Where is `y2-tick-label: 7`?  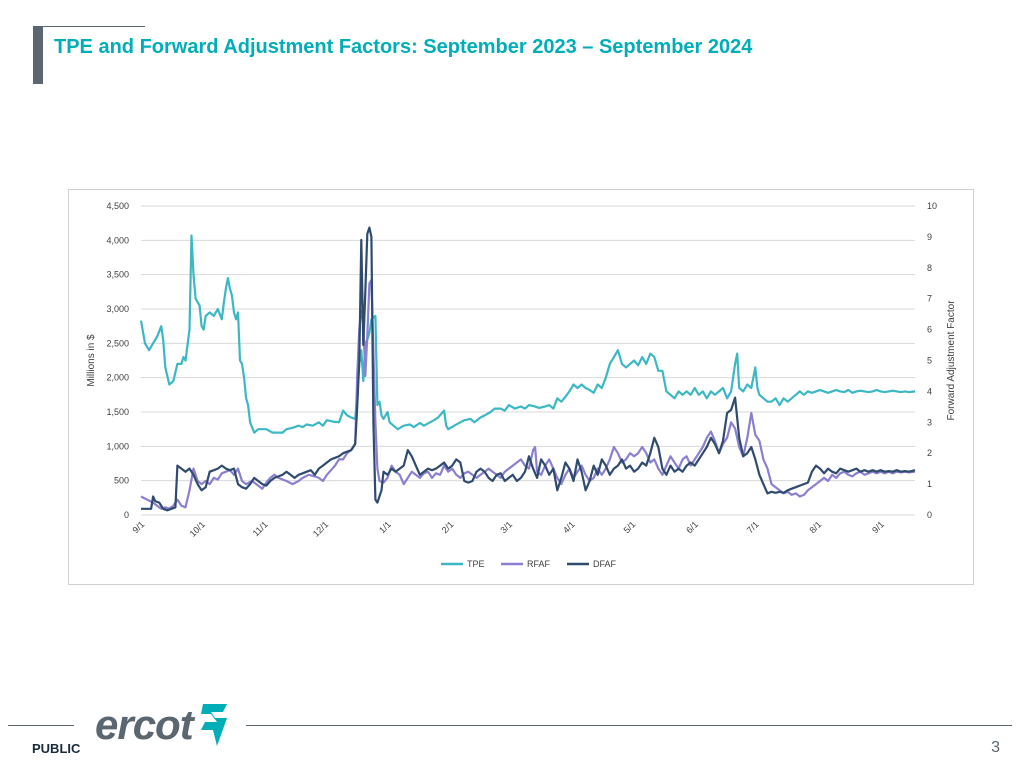 y2-tick-label: 7 is located at coordinates (929, 299).